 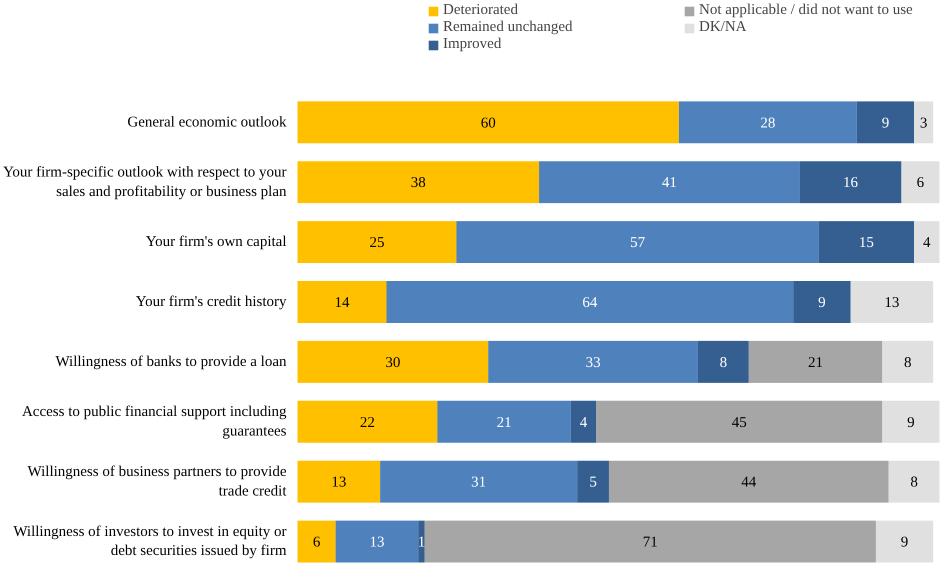 I want to click on y-tick-label: Willingness of investors to invest in equity or debt securities issued by firm, so click(x=150, y=542).